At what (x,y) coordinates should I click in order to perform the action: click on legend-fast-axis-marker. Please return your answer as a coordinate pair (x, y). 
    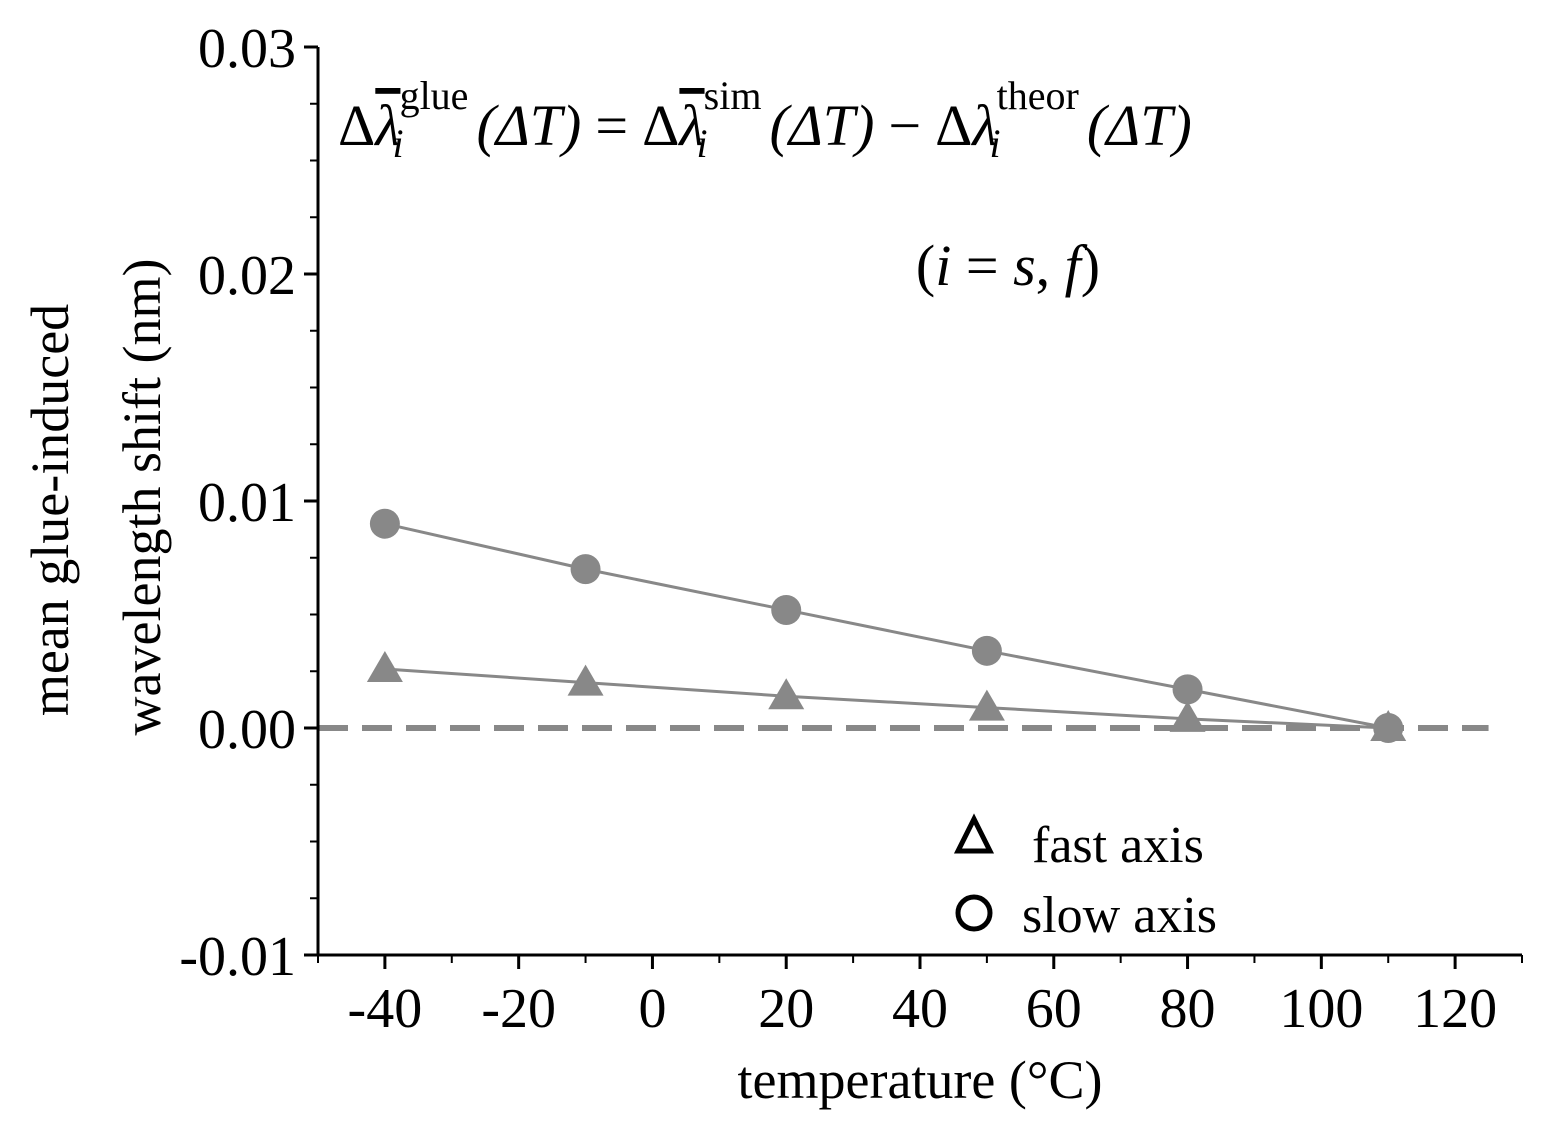
    Looking at the image, I should click on (974, 833).